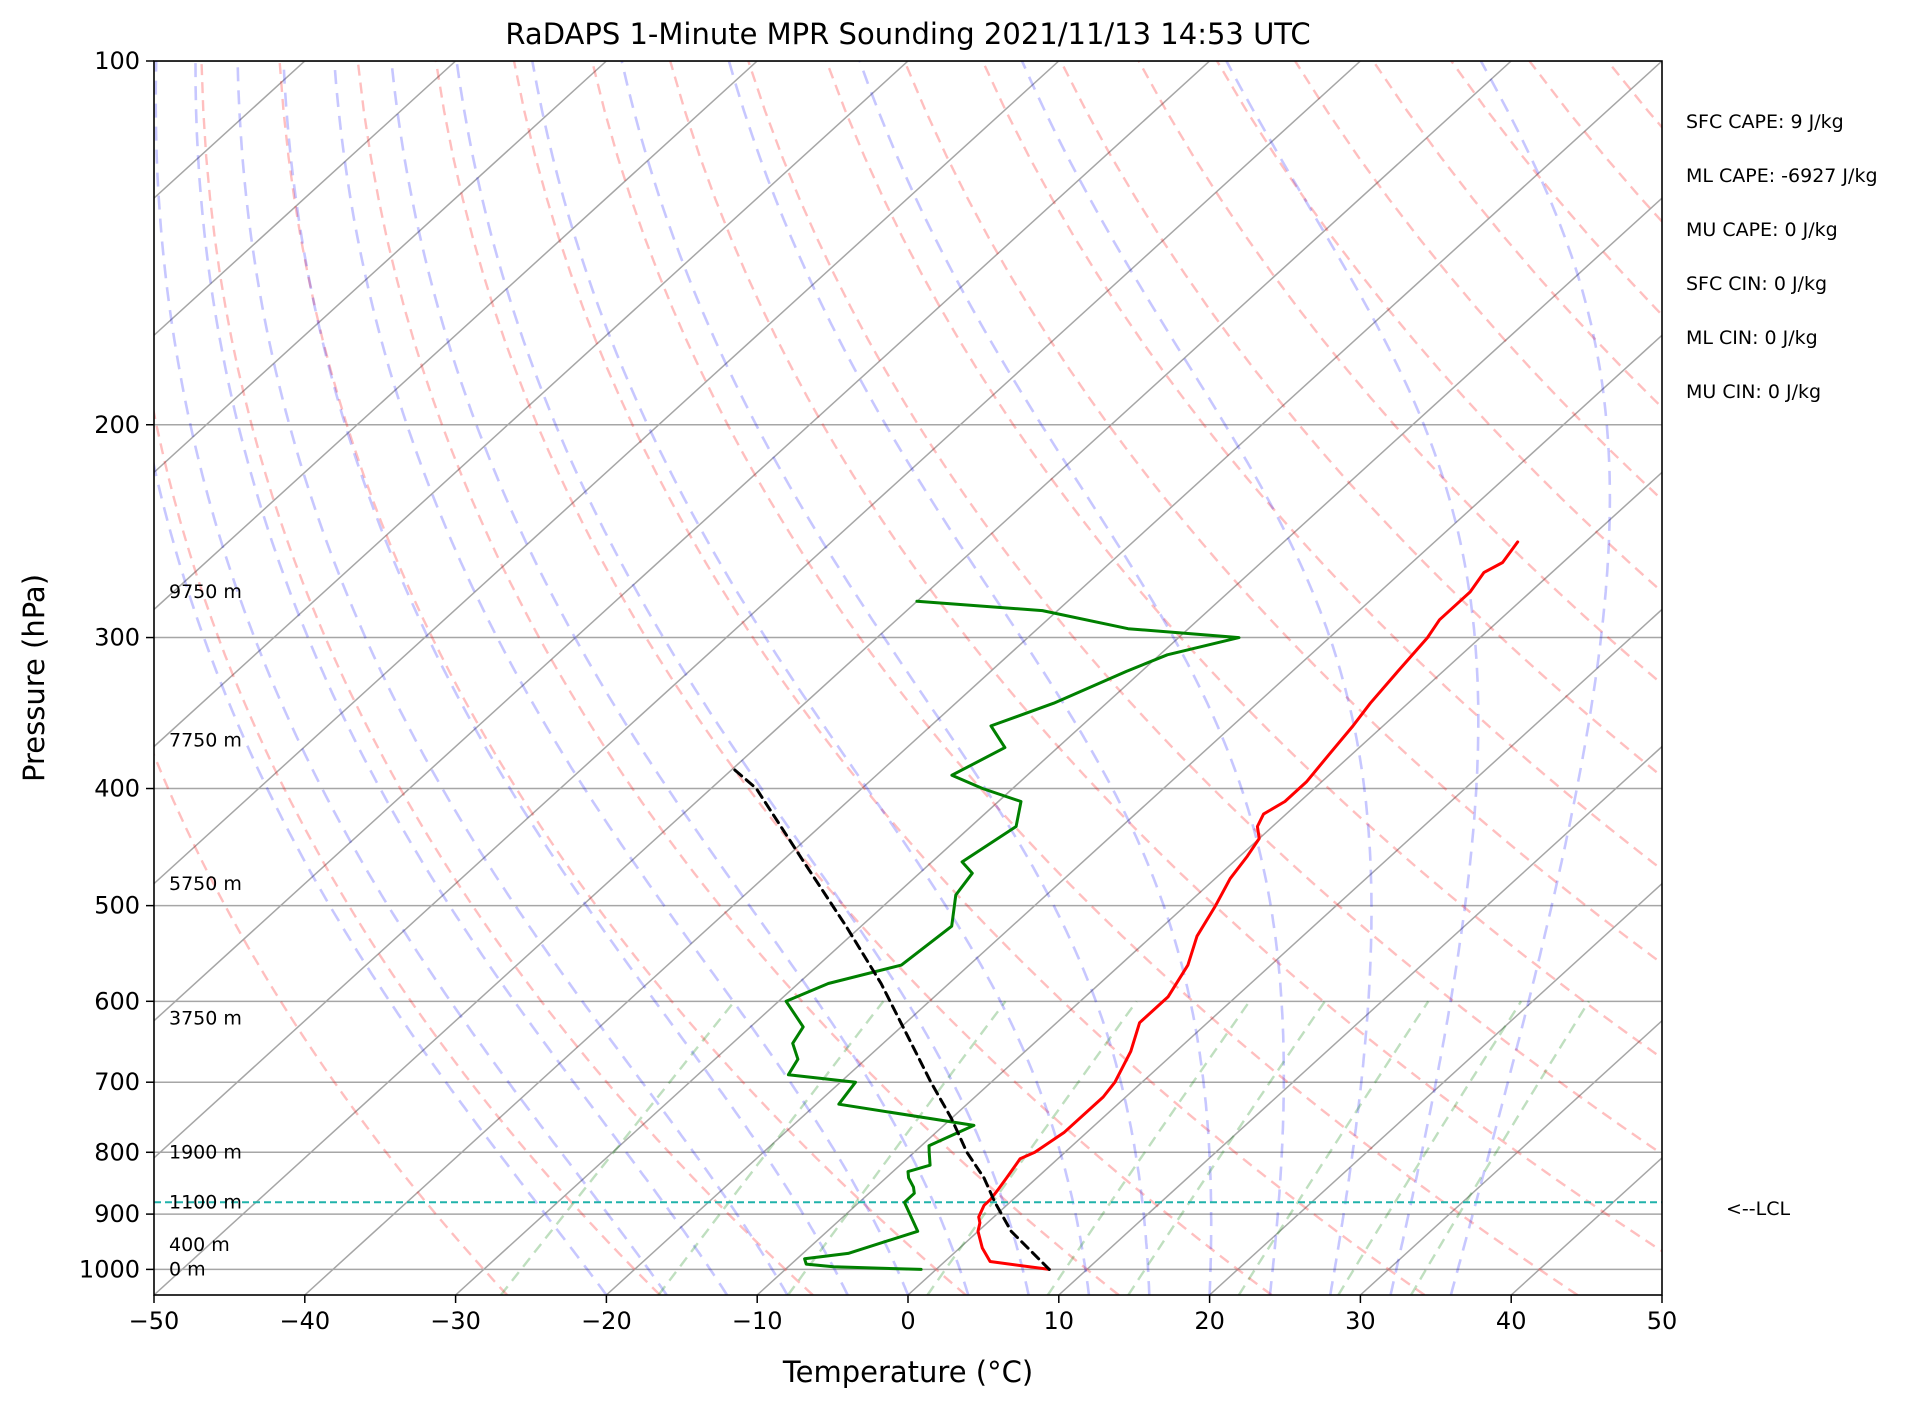 The width and height of the screenshot is (1922, 1406). Describe the element at coordinates (1059, 1321) in the screenshot. I see `x-tick-label: 10` at that location.